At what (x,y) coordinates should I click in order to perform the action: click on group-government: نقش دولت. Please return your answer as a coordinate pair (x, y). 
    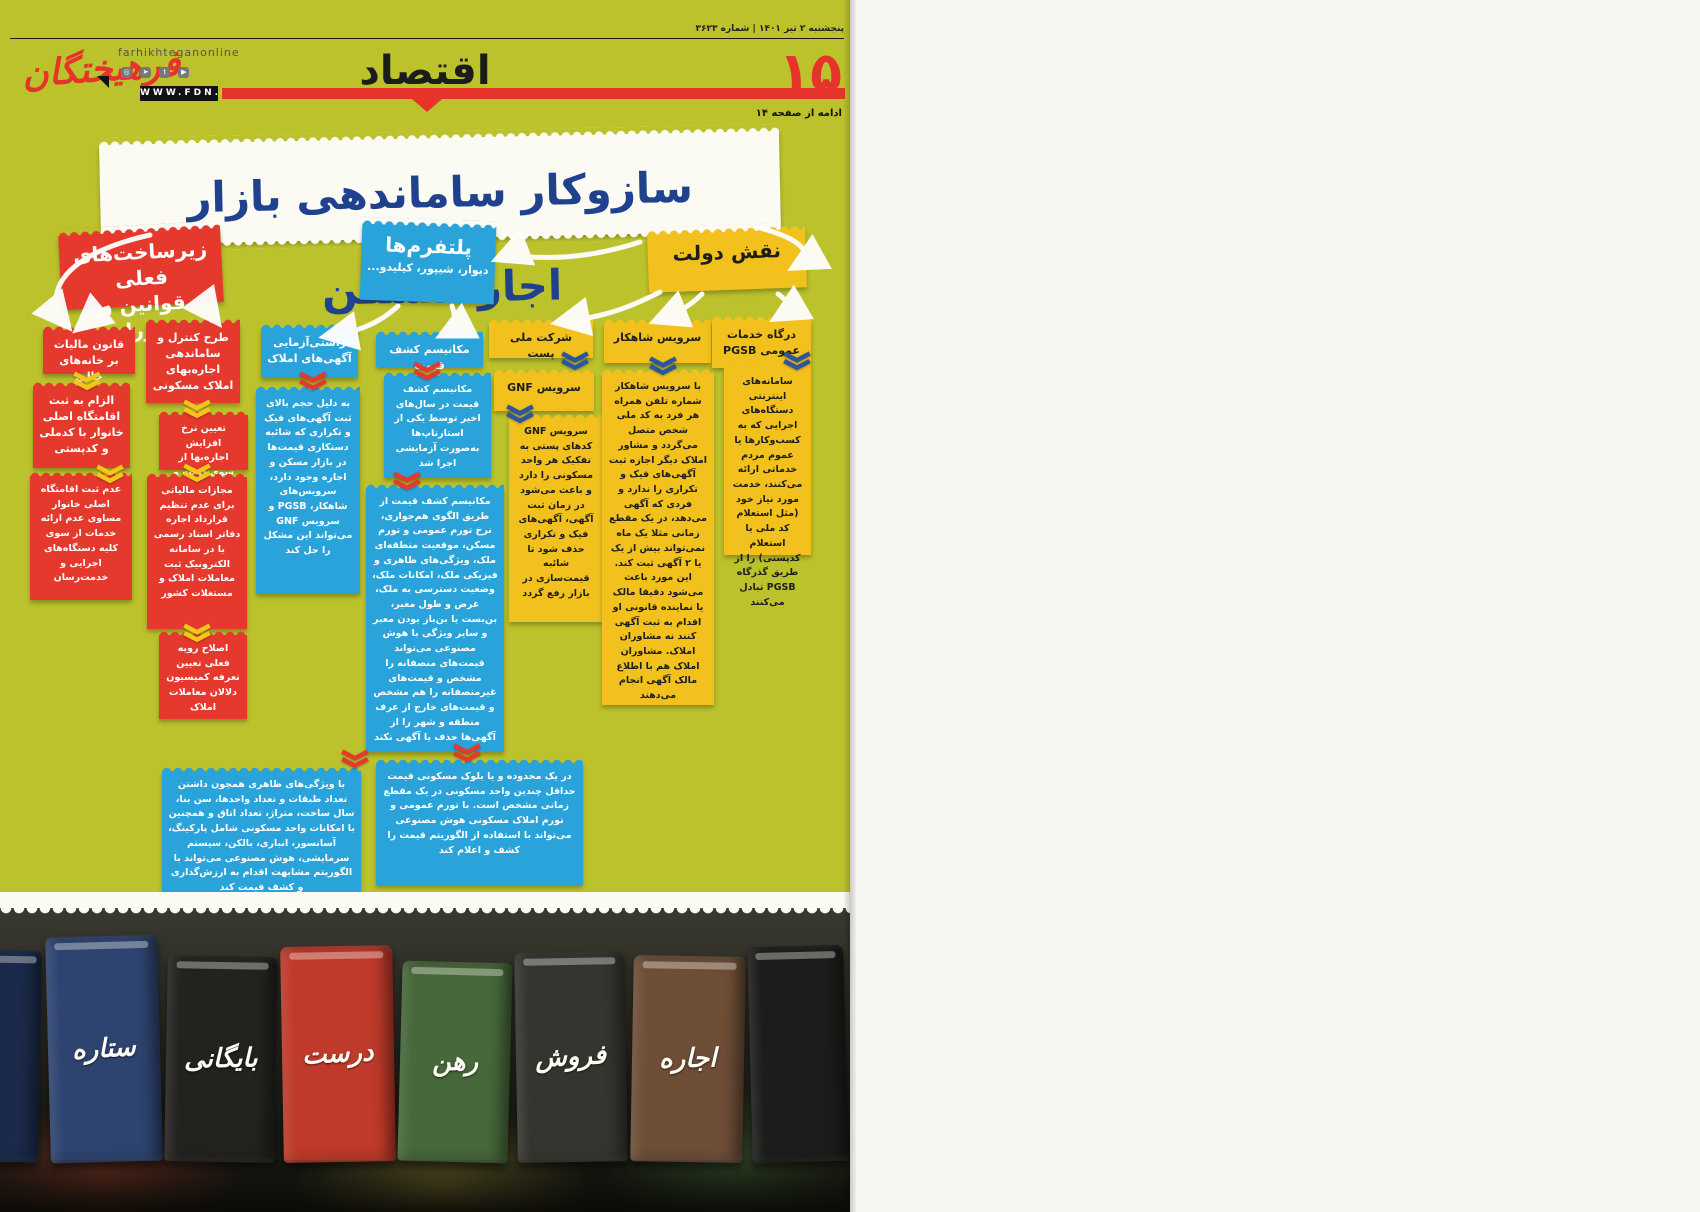
    Looking at the image, I should click on (727, 261).